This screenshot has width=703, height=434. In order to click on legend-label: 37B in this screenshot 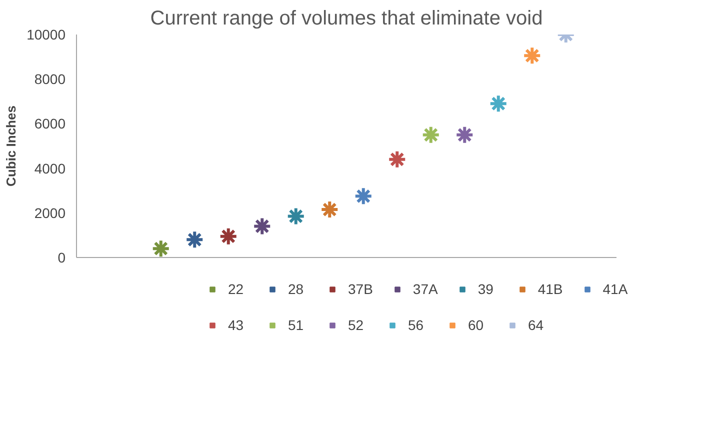, I will do `click(360, 289)`.